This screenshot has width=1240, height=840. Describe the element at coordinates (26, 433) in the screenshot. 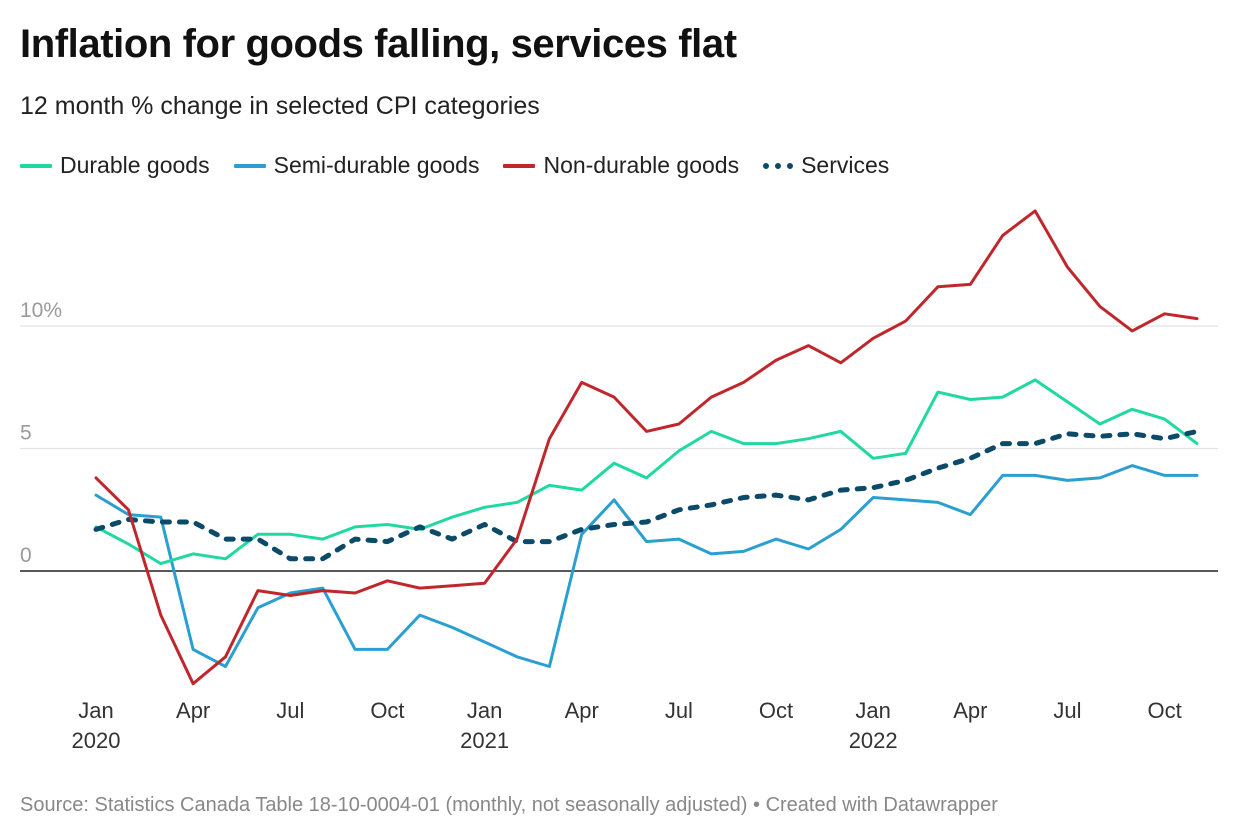

I see `y-tick-label: 5` at that location.